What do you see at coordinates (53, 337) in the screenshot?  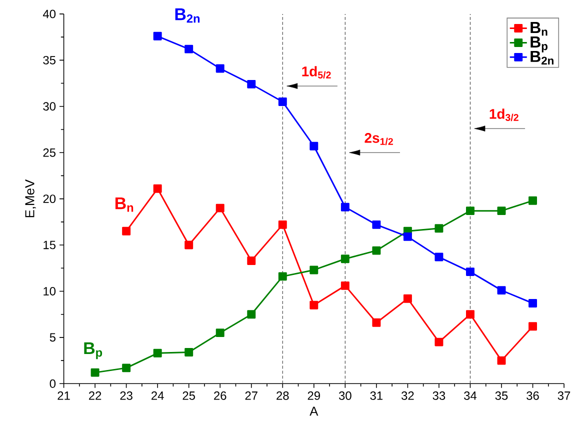 I see `y-tick-label: 5` at bounding box center [53, 337].